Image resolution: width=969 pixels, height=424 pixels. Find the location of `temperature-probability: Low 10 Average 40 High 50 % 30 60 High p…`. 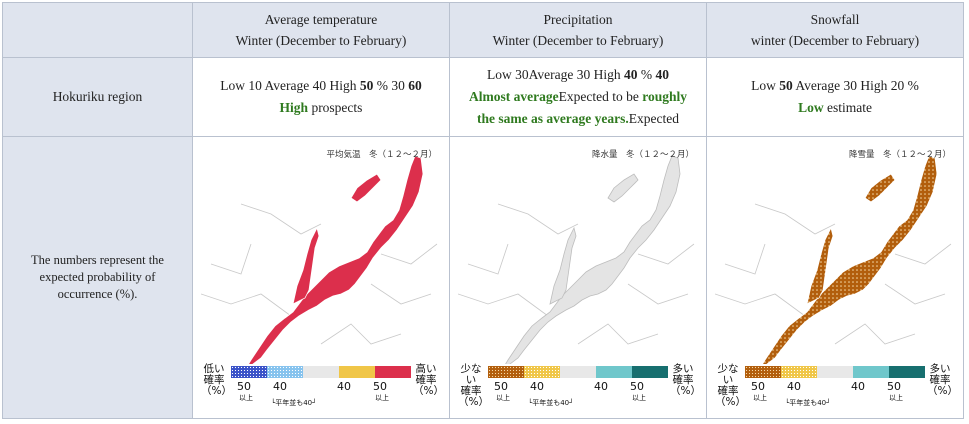

temperature-probability: Low 10 Average 40 High 50 % 30 60 High p… is located at coordinates (321, 97).